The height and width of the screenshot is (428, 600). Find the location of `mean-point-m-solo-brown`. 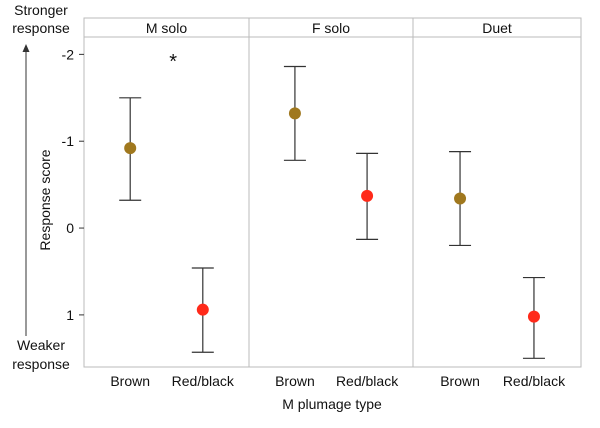

mean-point-m-solo-brown is located at coordinates (130, 148).